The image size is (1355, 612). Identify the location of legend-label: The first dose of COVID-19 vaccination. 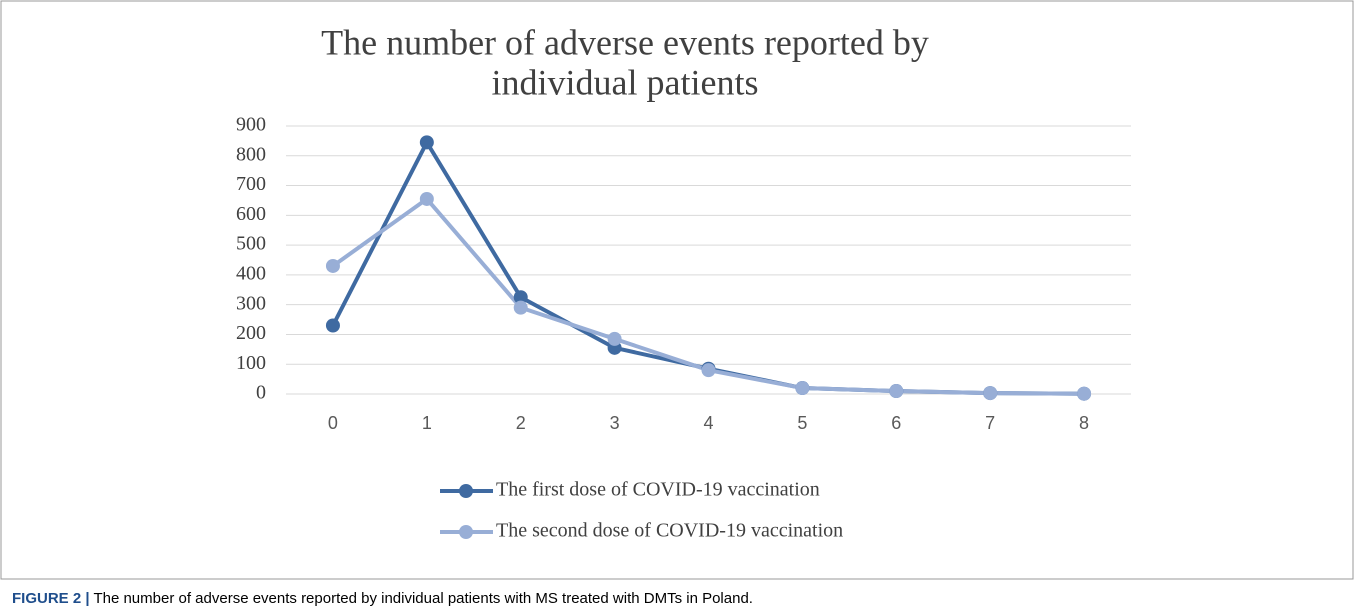
(658, 490).